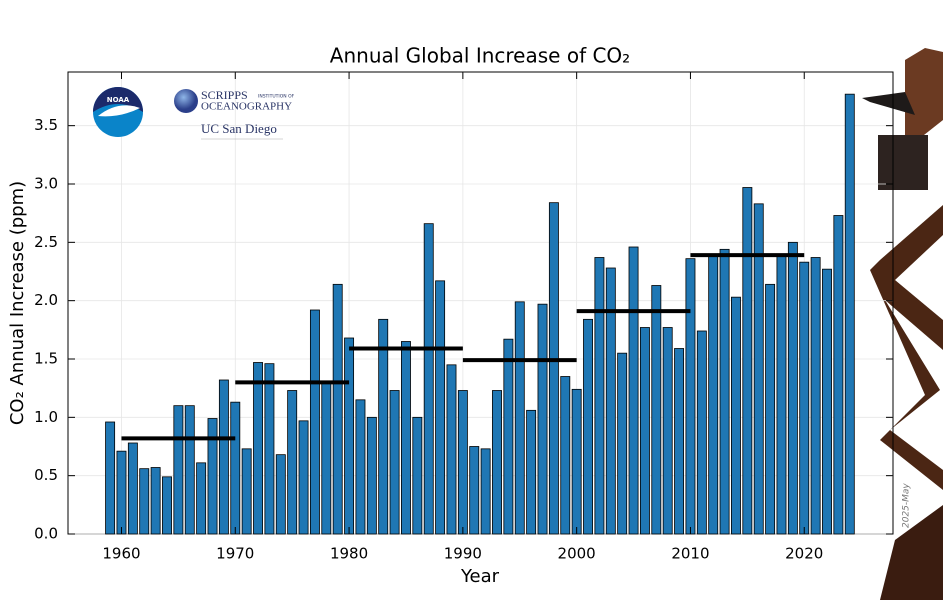 Image resolution: width=943 pixels, height=600 pixels. What do you see at coordinates (118, 112) in the screenshot?
I see `noaa-logo: NOAA` at bounding box center [118, 112].